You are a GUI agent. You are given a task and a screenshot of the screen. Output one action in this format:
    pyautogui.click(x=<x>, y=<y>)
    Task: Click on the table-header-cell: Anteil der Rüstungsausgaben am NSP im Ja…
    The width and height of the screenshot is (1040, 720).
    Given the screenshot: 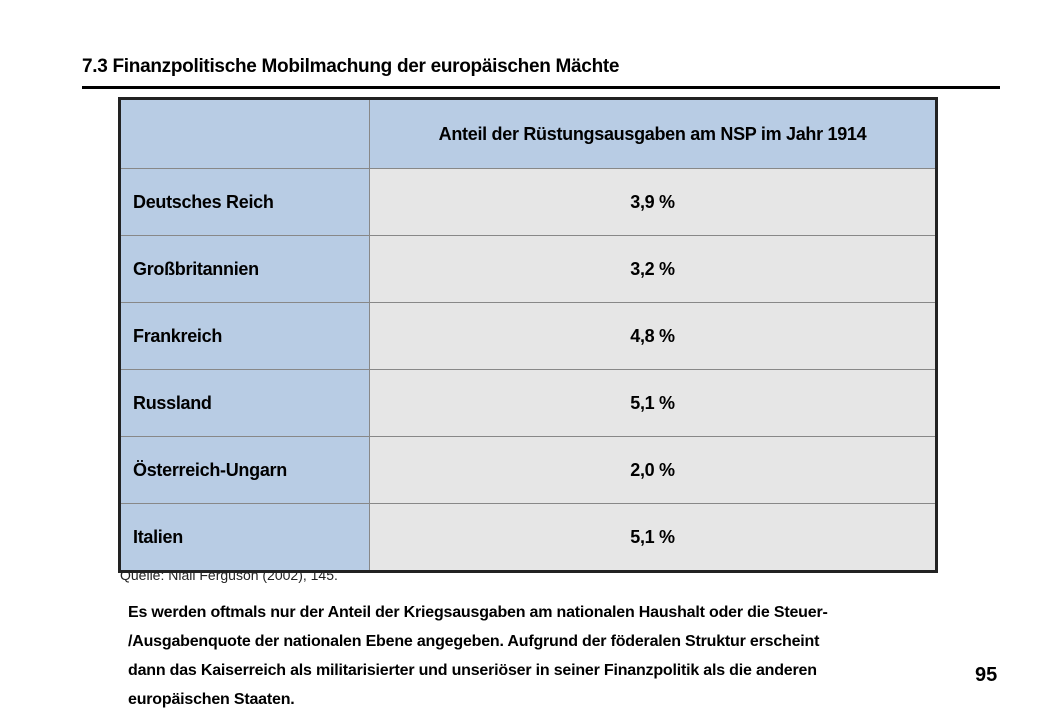 What is the action you would take?
    pyautogui.click(x=653, y=133)
    